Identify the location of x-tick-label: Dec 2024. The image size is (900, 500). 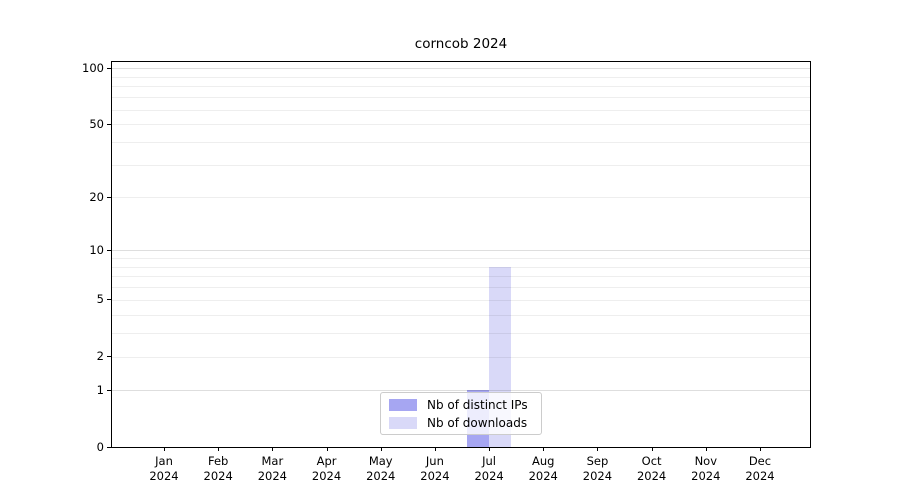
(760, 469).